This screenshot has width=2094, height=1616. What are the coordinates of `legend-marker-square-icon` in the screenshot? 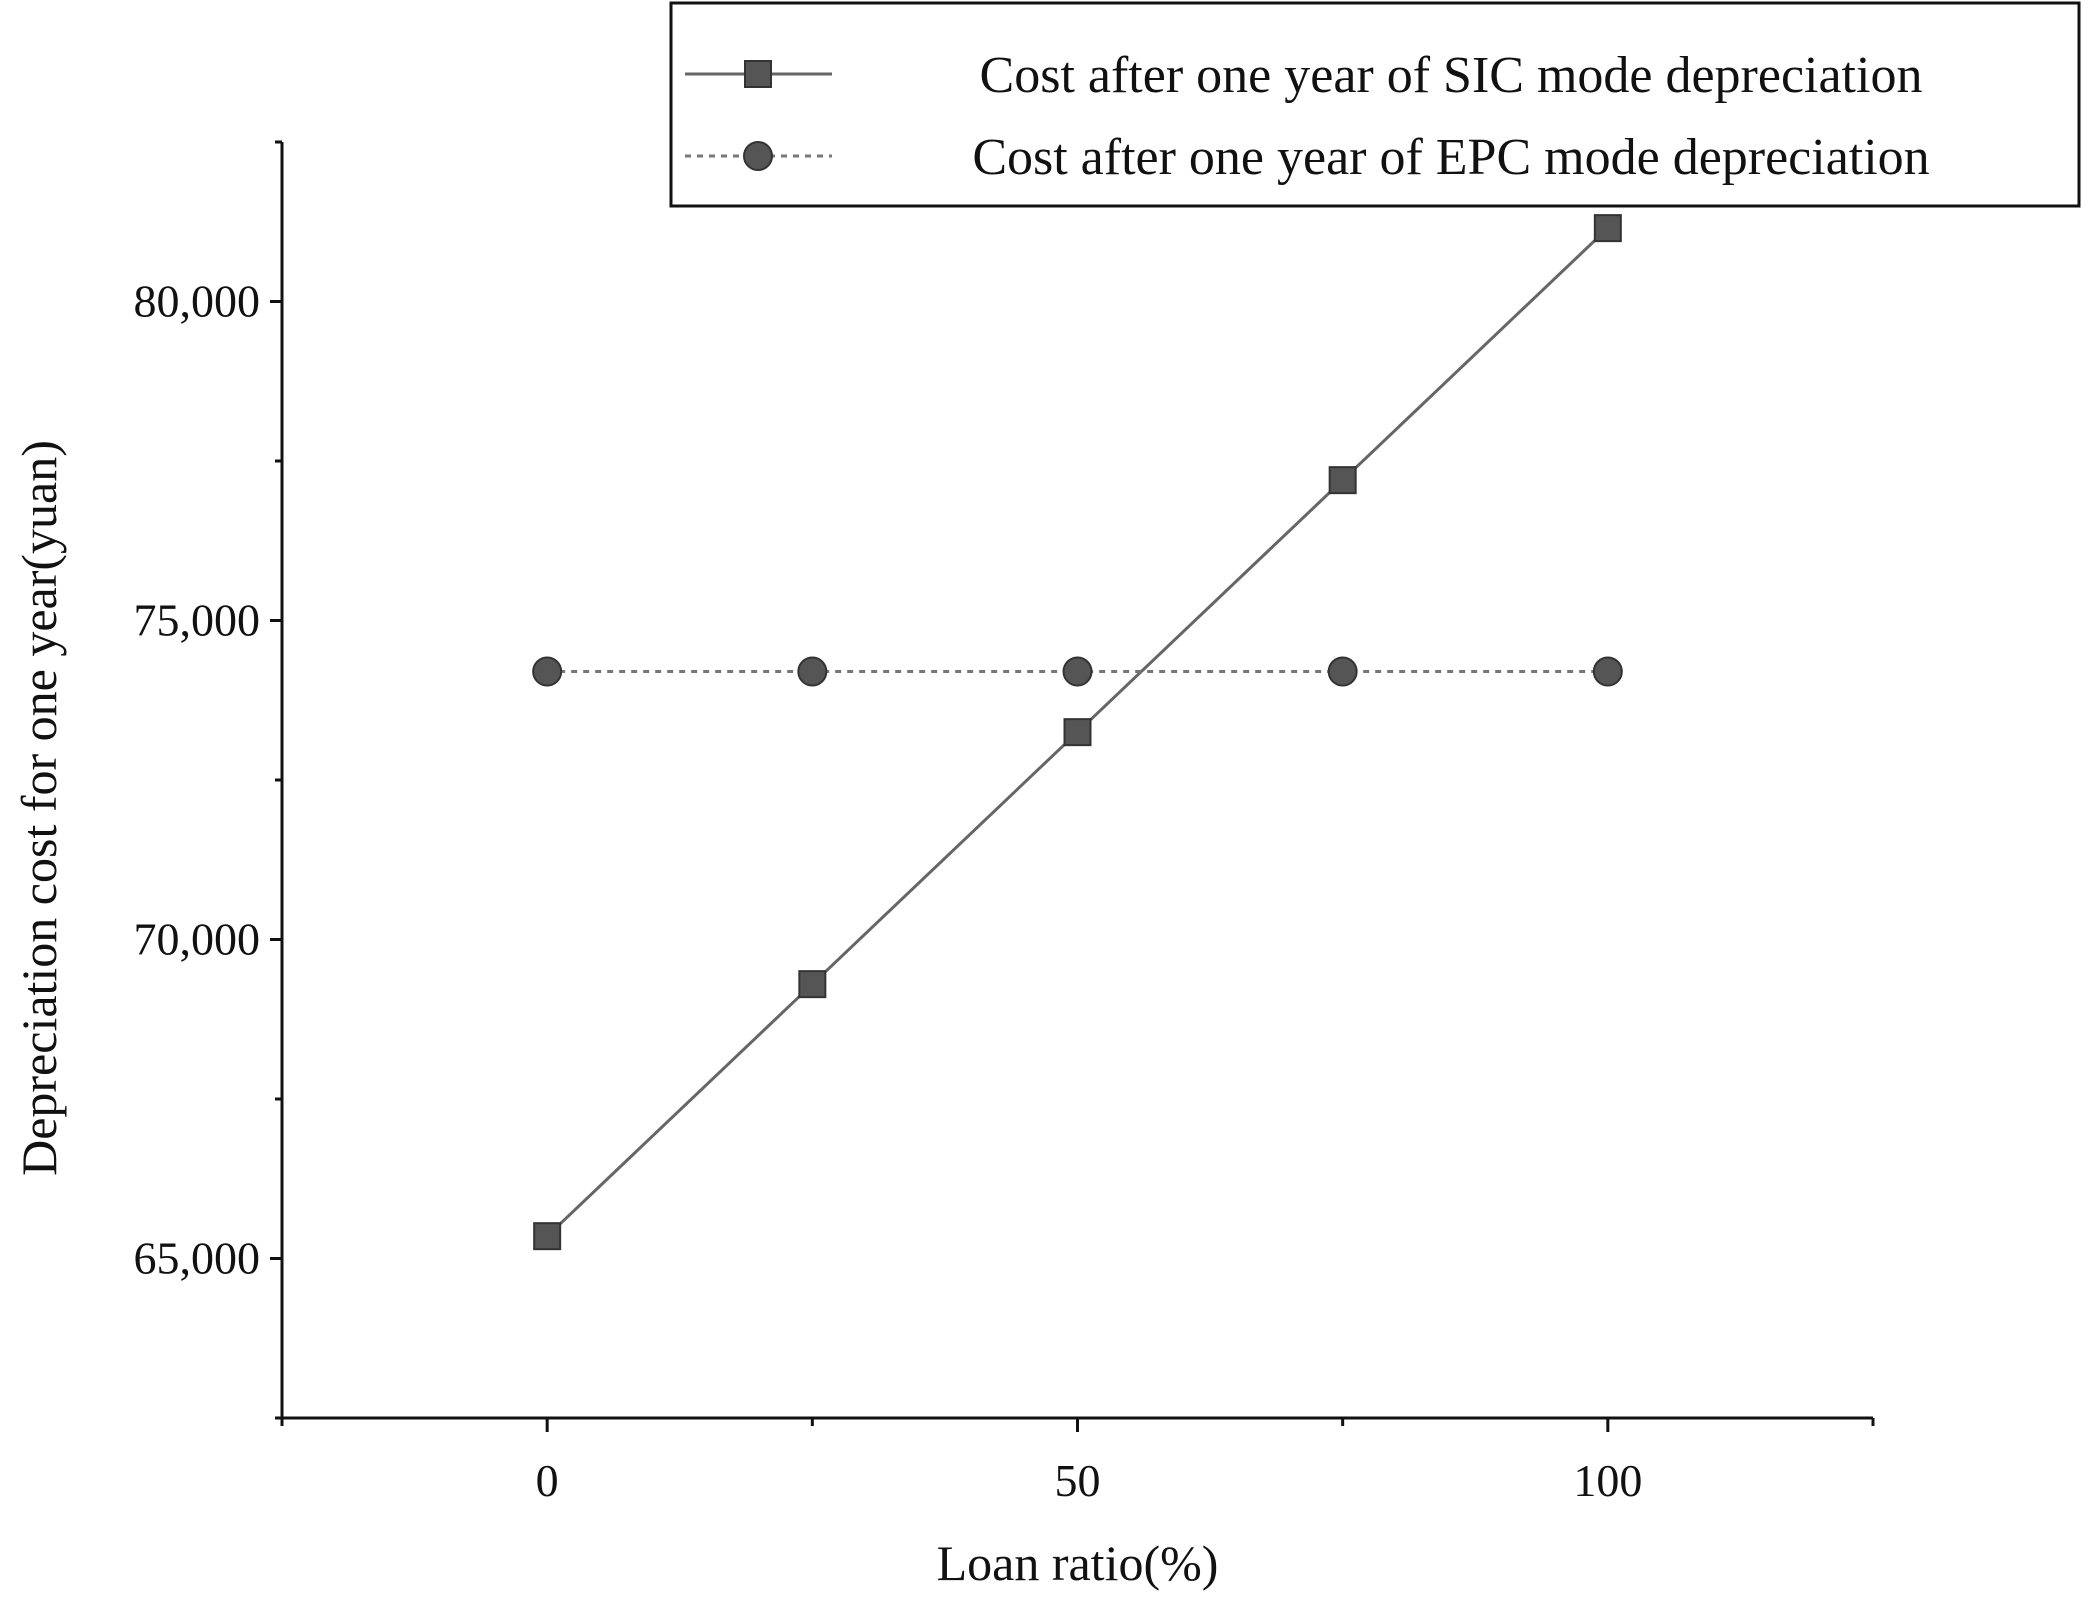 It's located at (758, 74).